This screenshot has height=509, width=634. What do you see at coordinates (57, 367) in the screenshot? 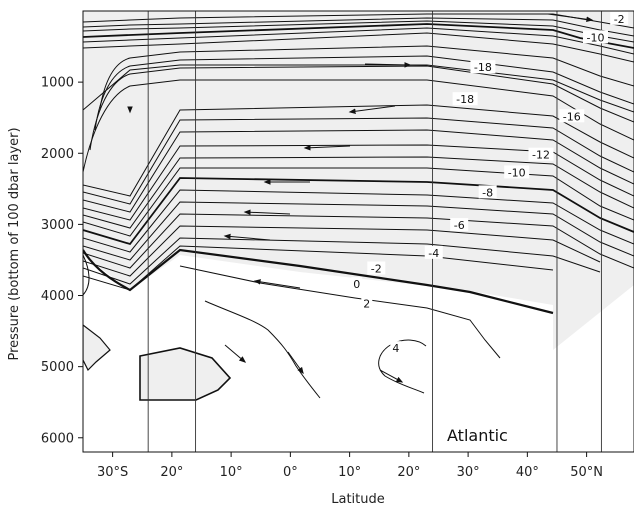
I see `y-tick-label: 5000` at bounding box center [57, 367].